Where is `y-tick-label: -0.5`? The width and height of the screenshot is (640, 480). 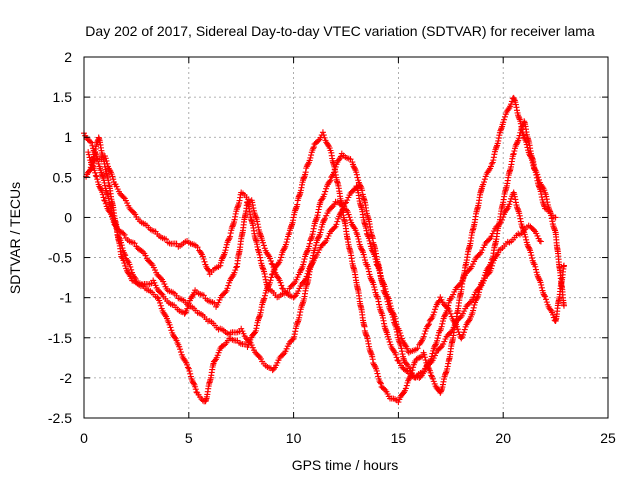
y-tick-label: -0.5 is located at coordinates (60, 258).